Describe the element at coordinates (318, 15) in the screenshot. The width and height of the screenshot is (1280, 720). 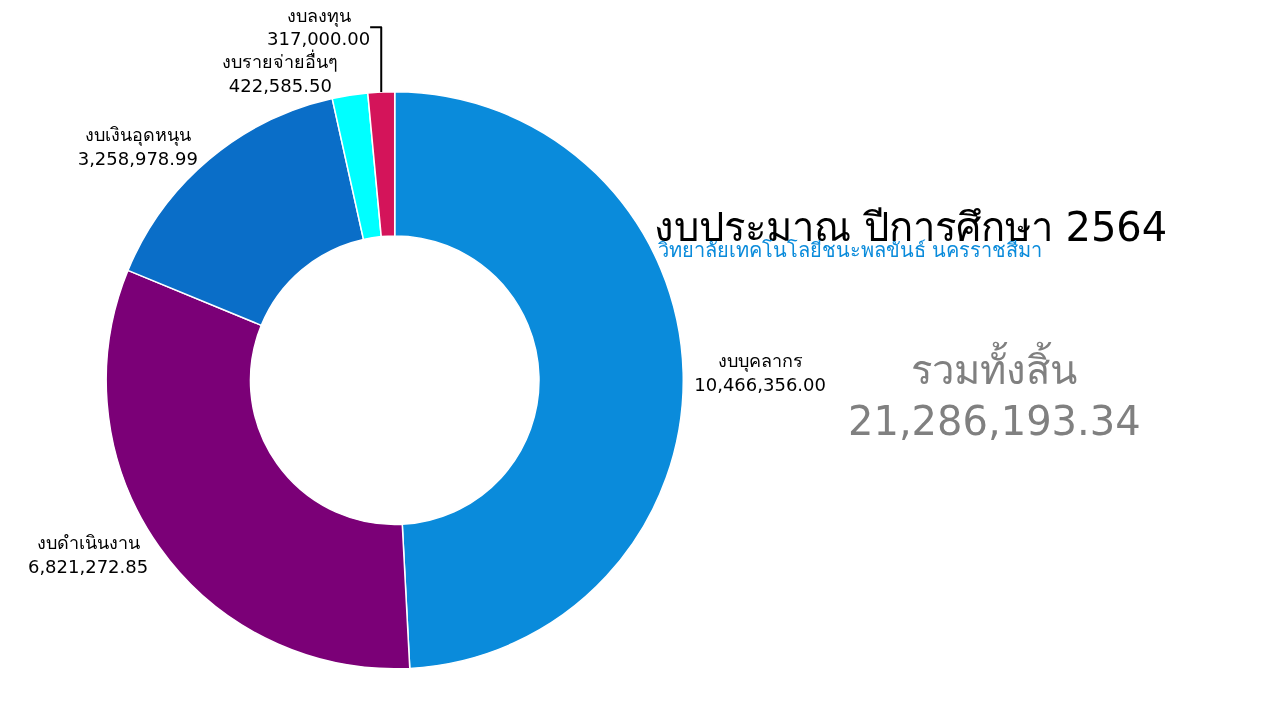
I see `slice-label: งบลงทุน` at that location.